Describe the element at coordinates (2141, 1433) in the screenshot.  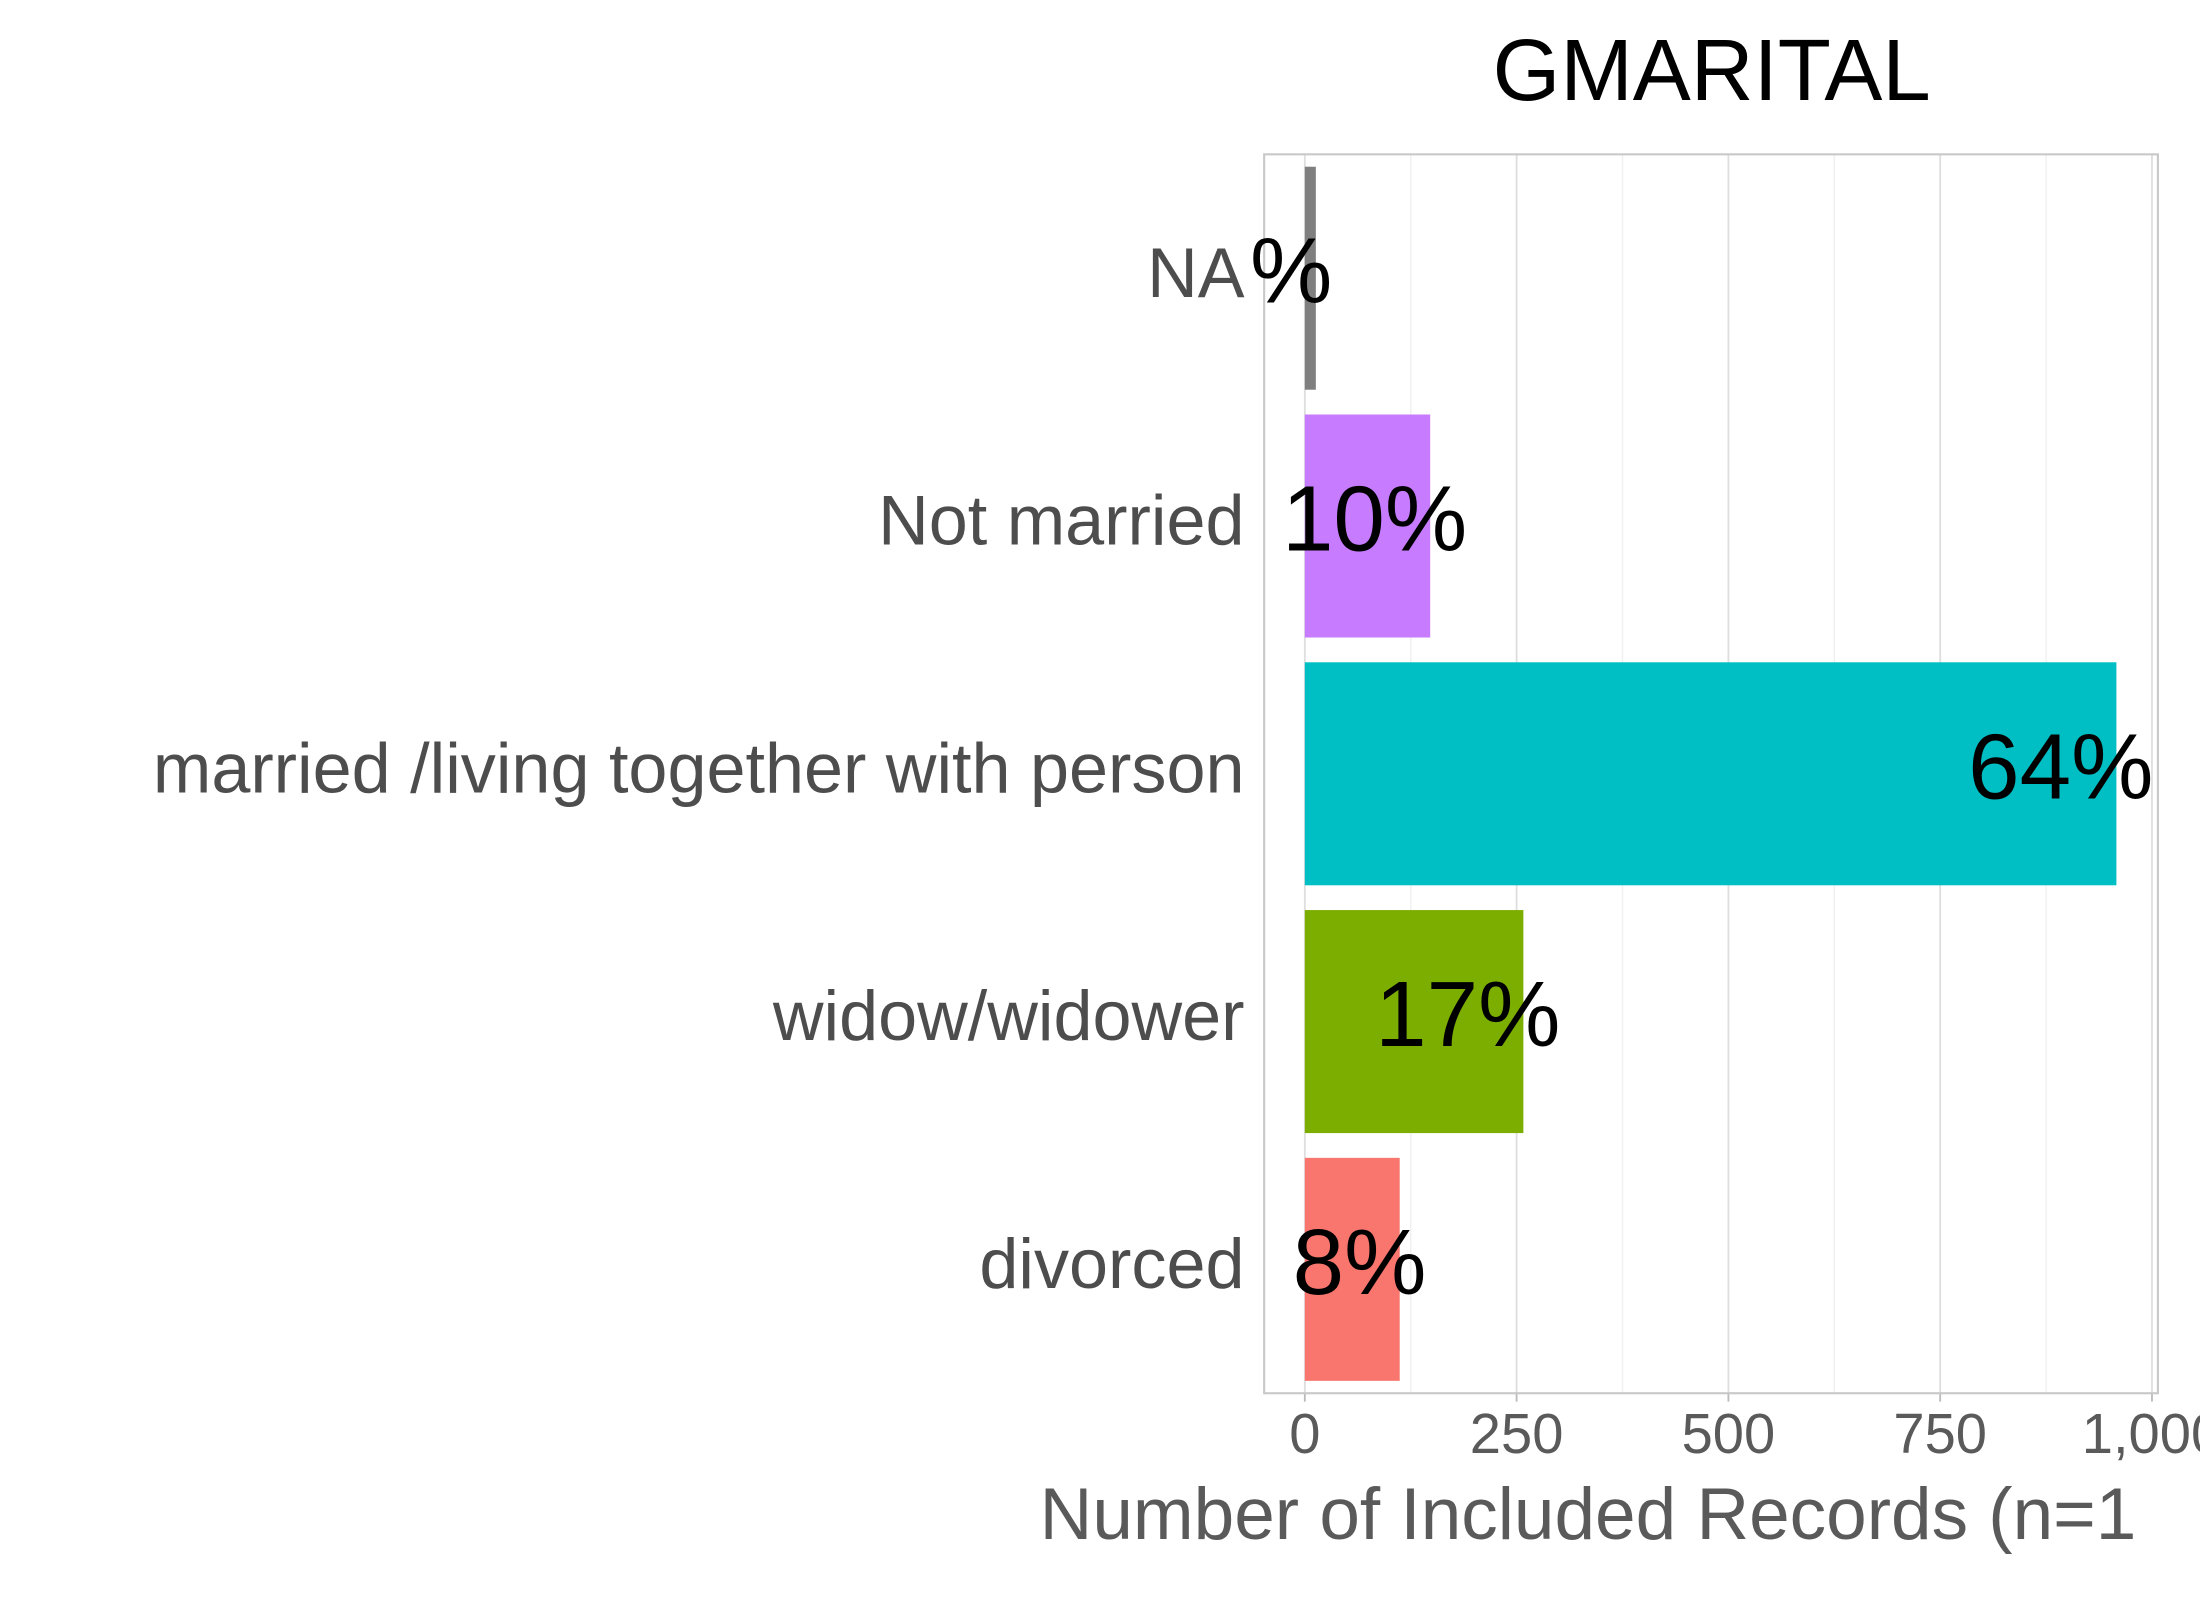
I see `x-tick-label: 1,000` at that location.